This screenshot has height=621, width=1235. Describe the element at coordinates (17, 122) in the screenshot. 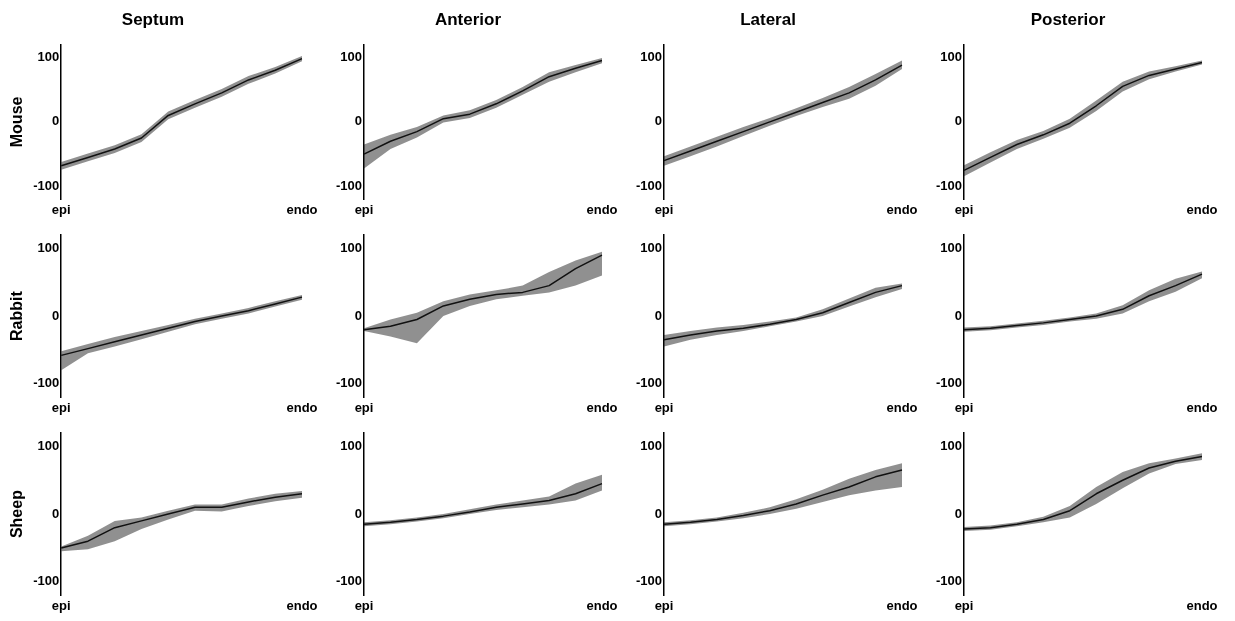

I see `y-axis-title: Mouse` at that location.